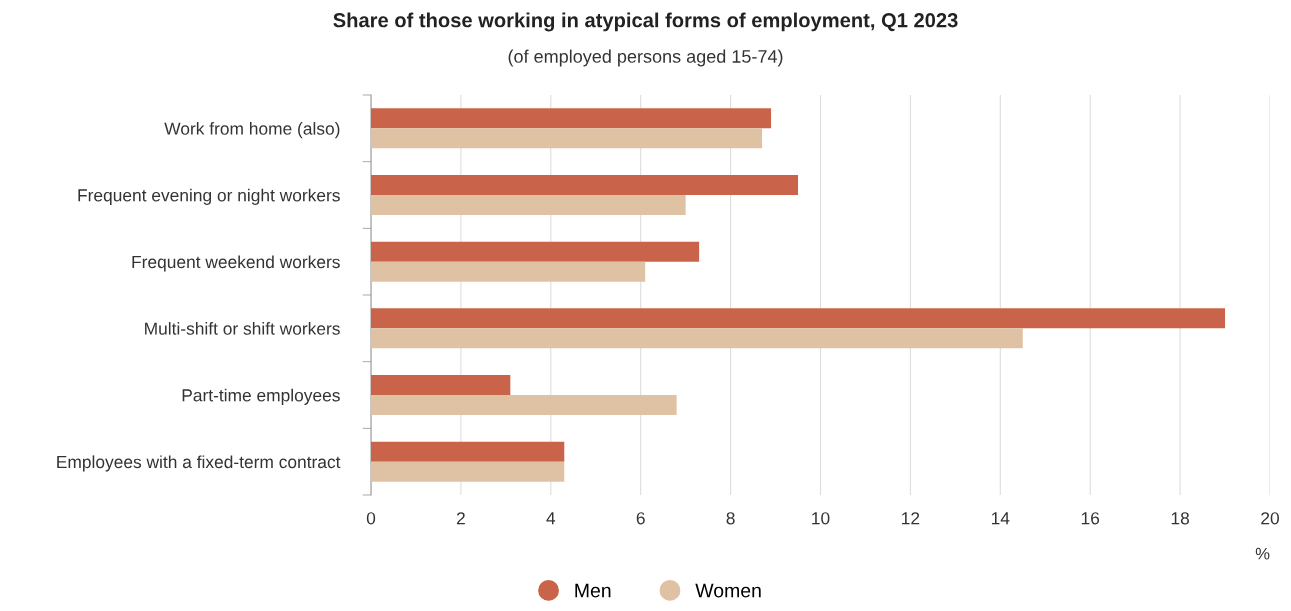 The width and height of the screenshot is (1291, 611). What do you see at coordinates (1180, 518) in the screenshot?
I see `x-tick-label: 18` at bounding box center [1180, 518].